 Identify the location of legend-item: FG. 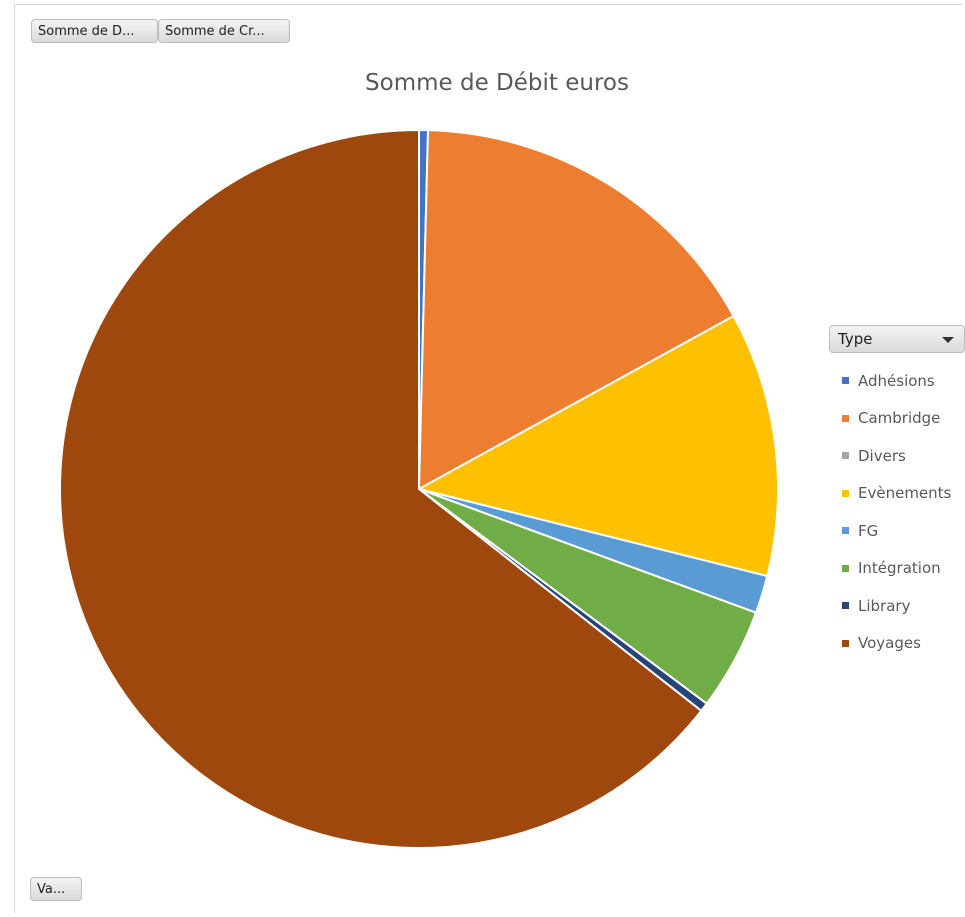
(896, 531).